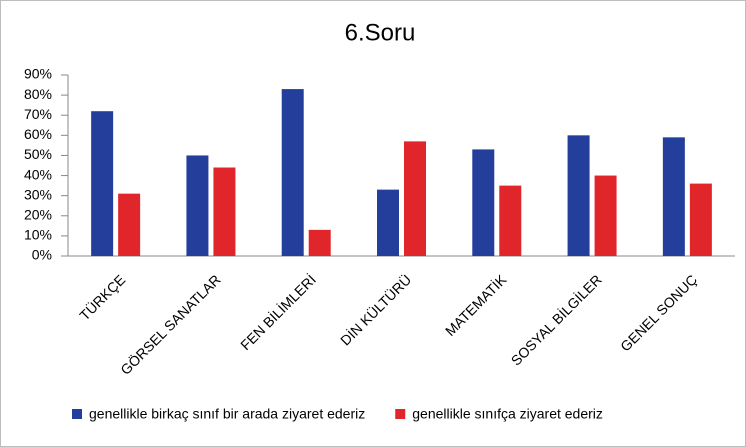 Image resolution: width=746 pixels, height=447 pixels. Describe the element at coordinates (38, 94) in the screenshot. I see `y-tick-label: 80%` at that location.